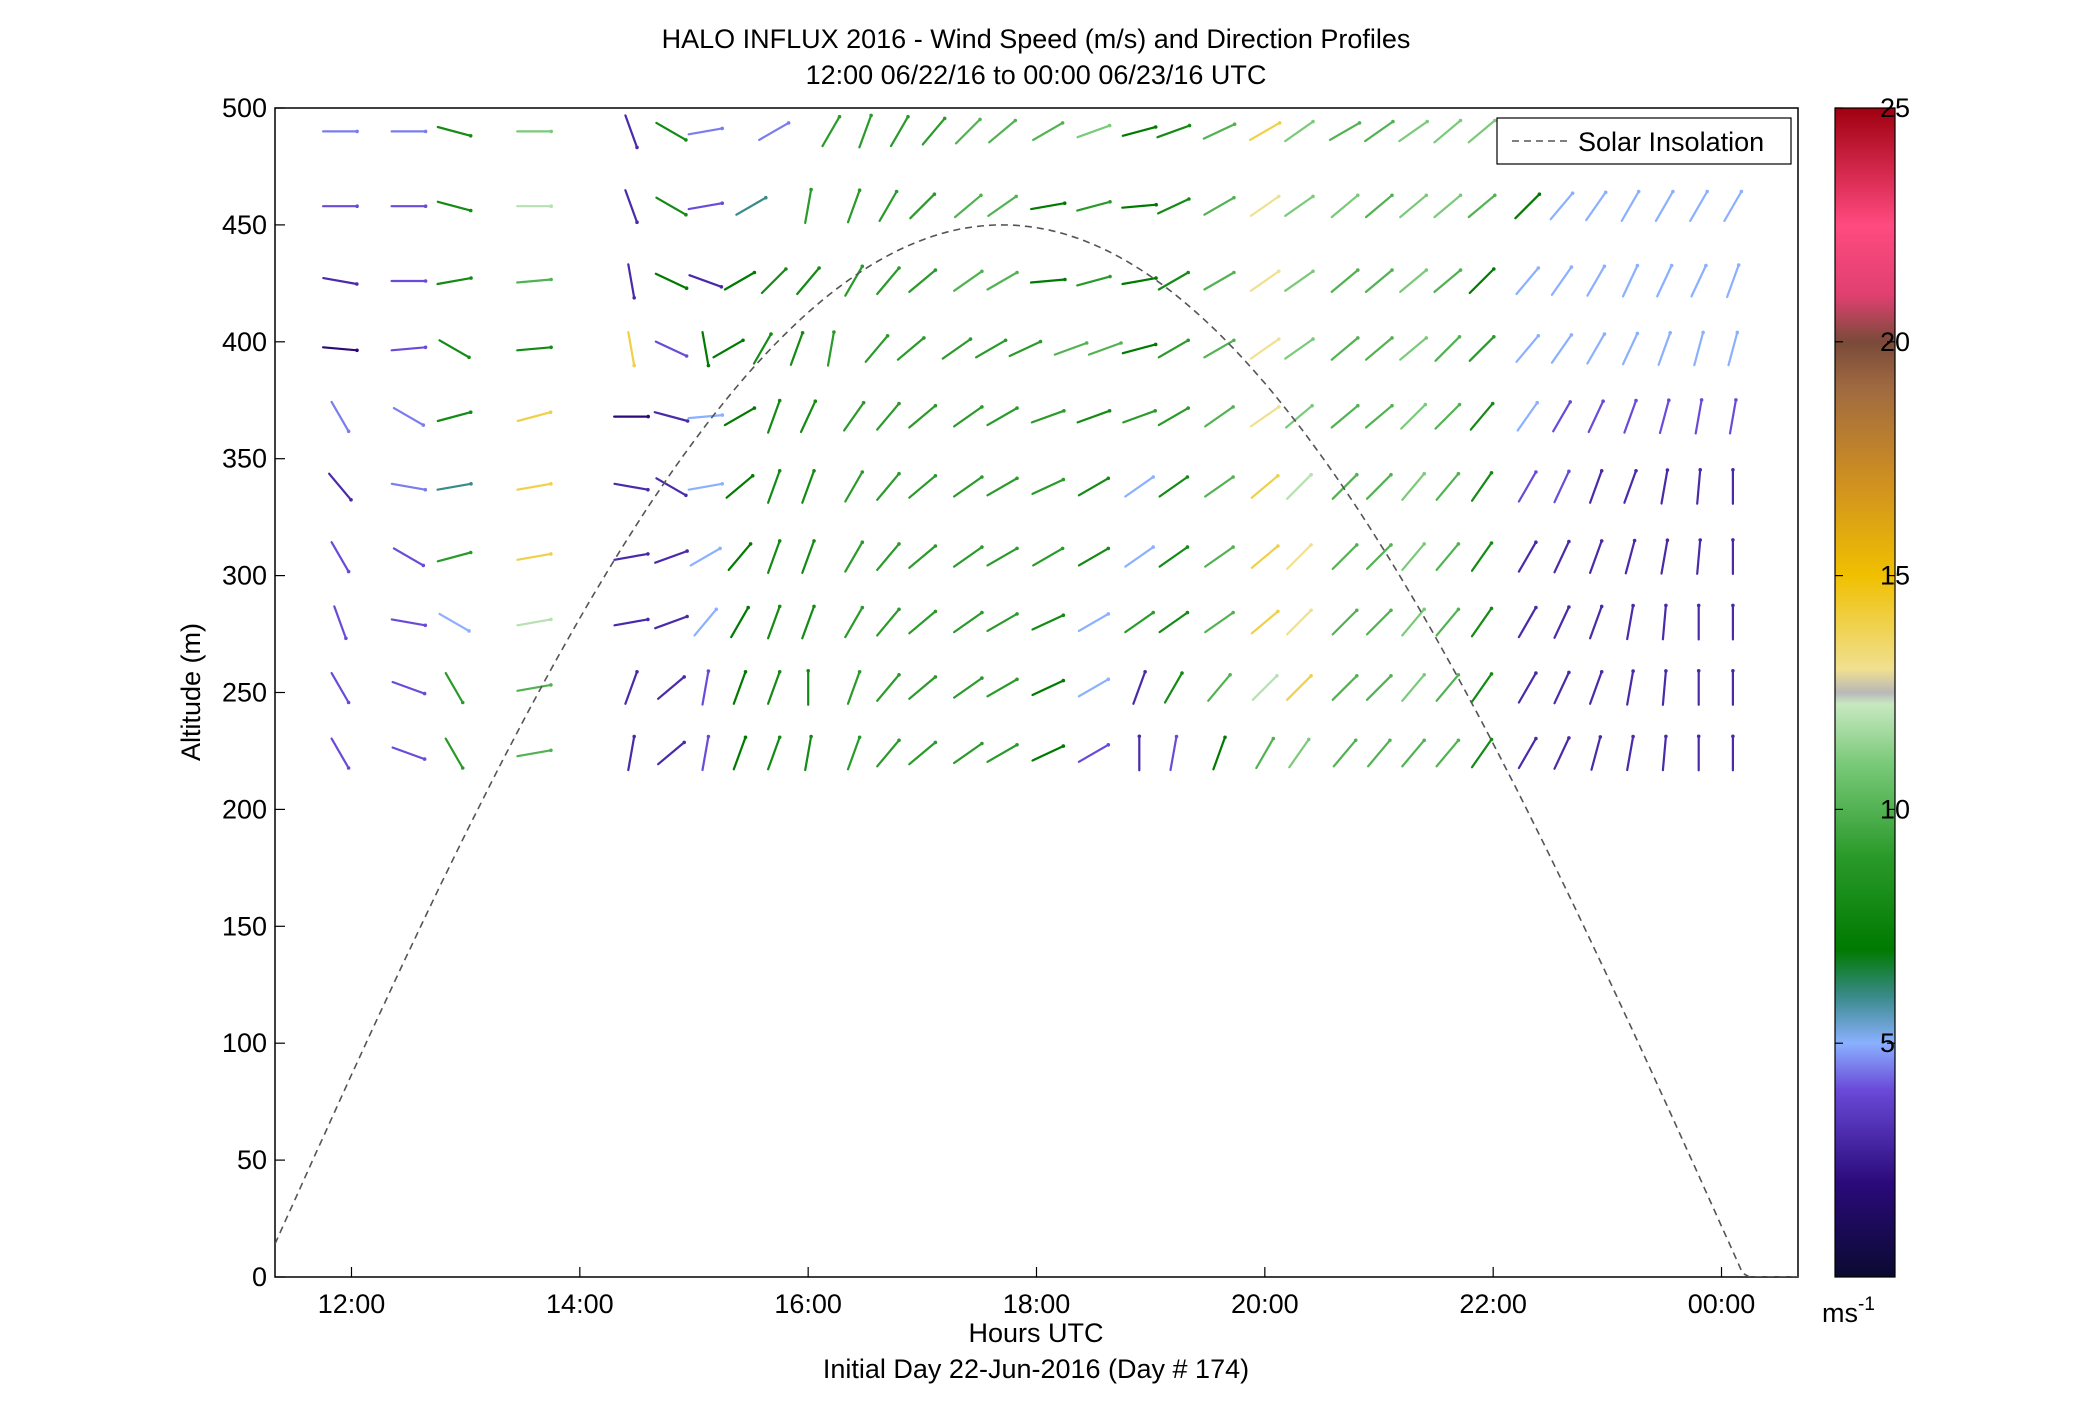 This screenshot has height=1425, width=2098. Describe the element at coordinates (244, 342) in the screenshot. I see `y-tick-label: 400` at that location.